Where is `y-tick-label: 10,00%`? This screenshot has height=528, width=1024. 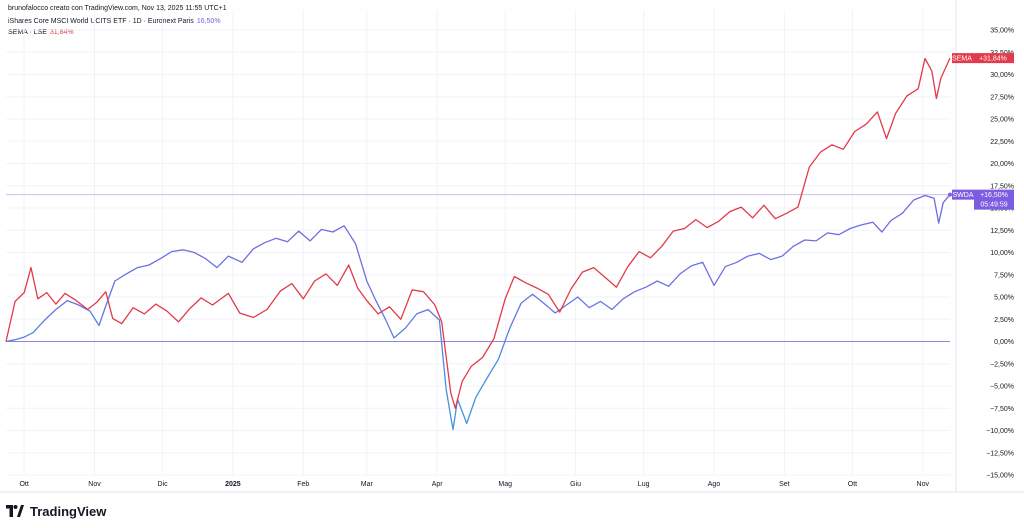
y-tick-label: 10,00% is located at coordinates (1002, 253).